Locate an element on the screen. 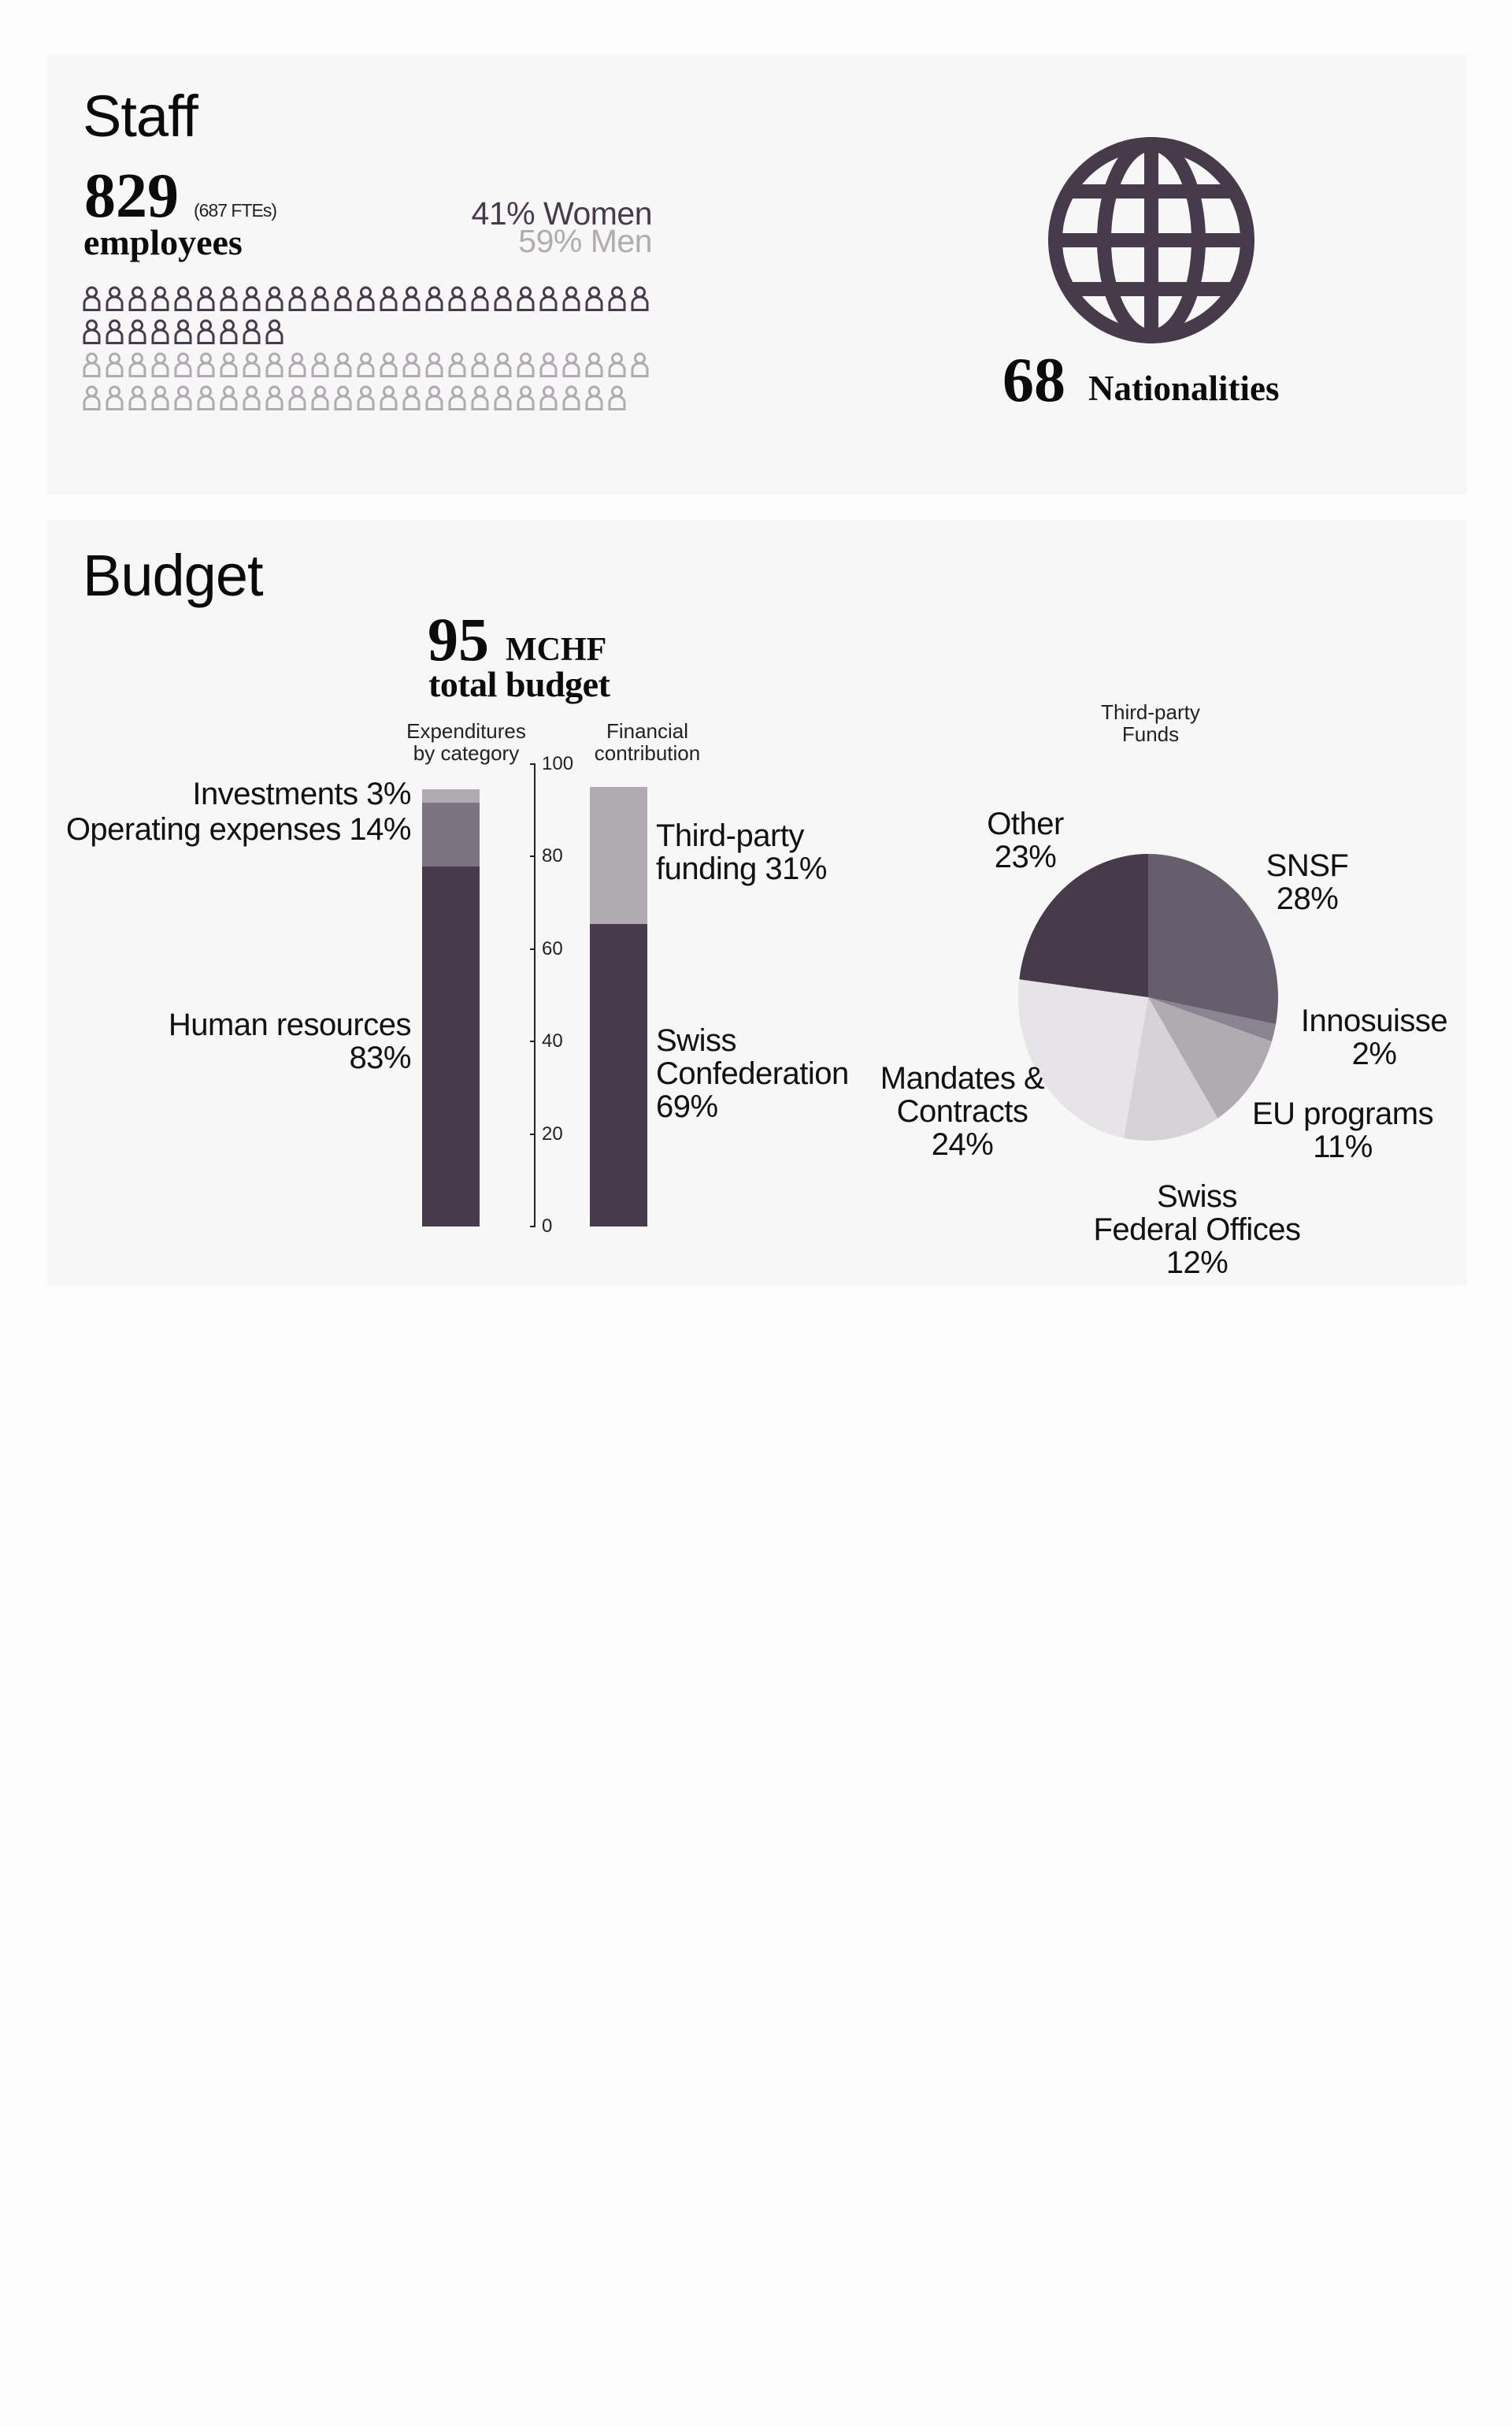  label-swiss-conf-line2: Confederation is located at coordinates (752, 1073).